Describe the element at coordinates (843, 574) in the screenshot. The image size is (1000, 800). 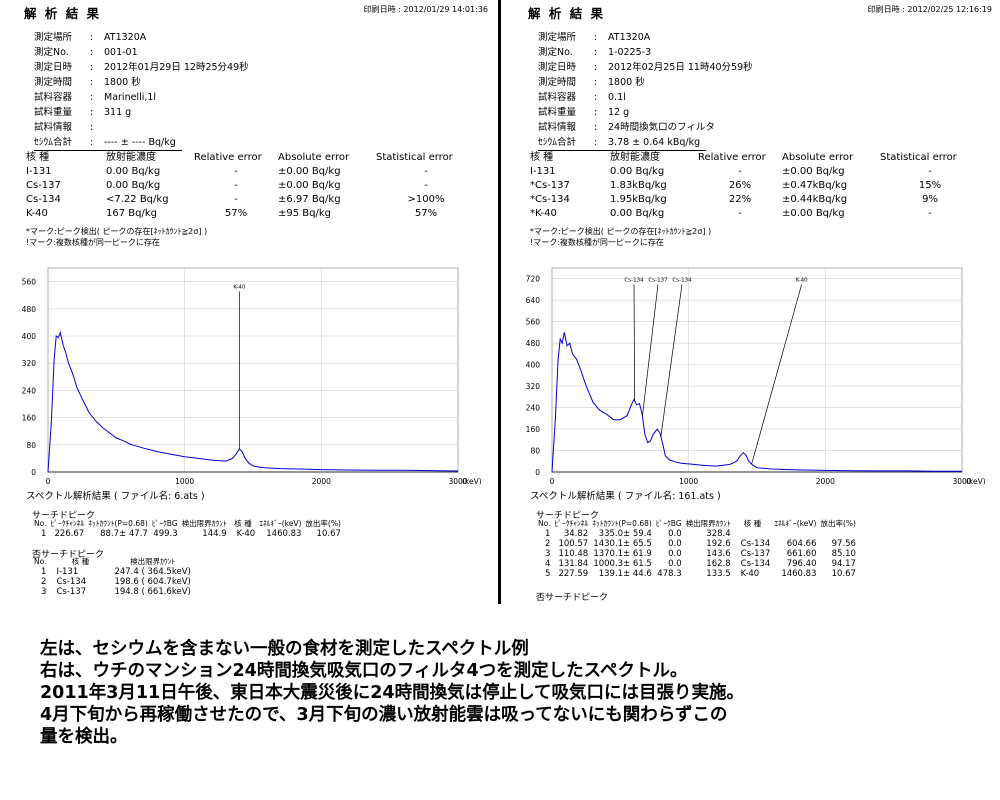
I see `table-cell: 10.67` at that location.